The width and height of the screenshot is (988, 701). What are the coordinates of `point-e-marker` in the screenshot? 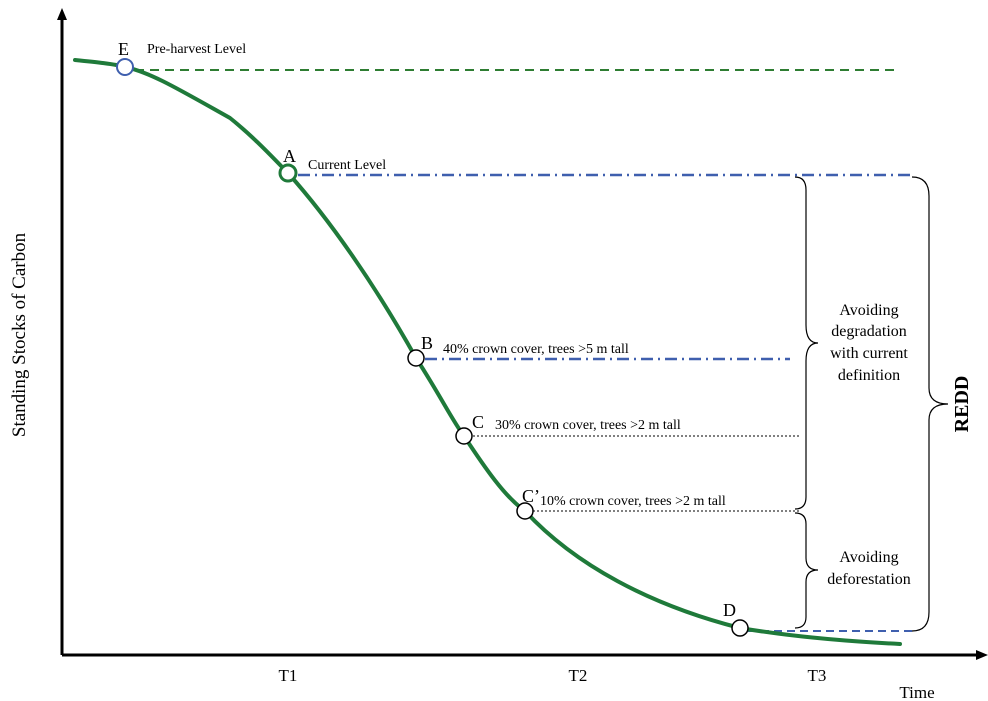 It's located at (125, 67).